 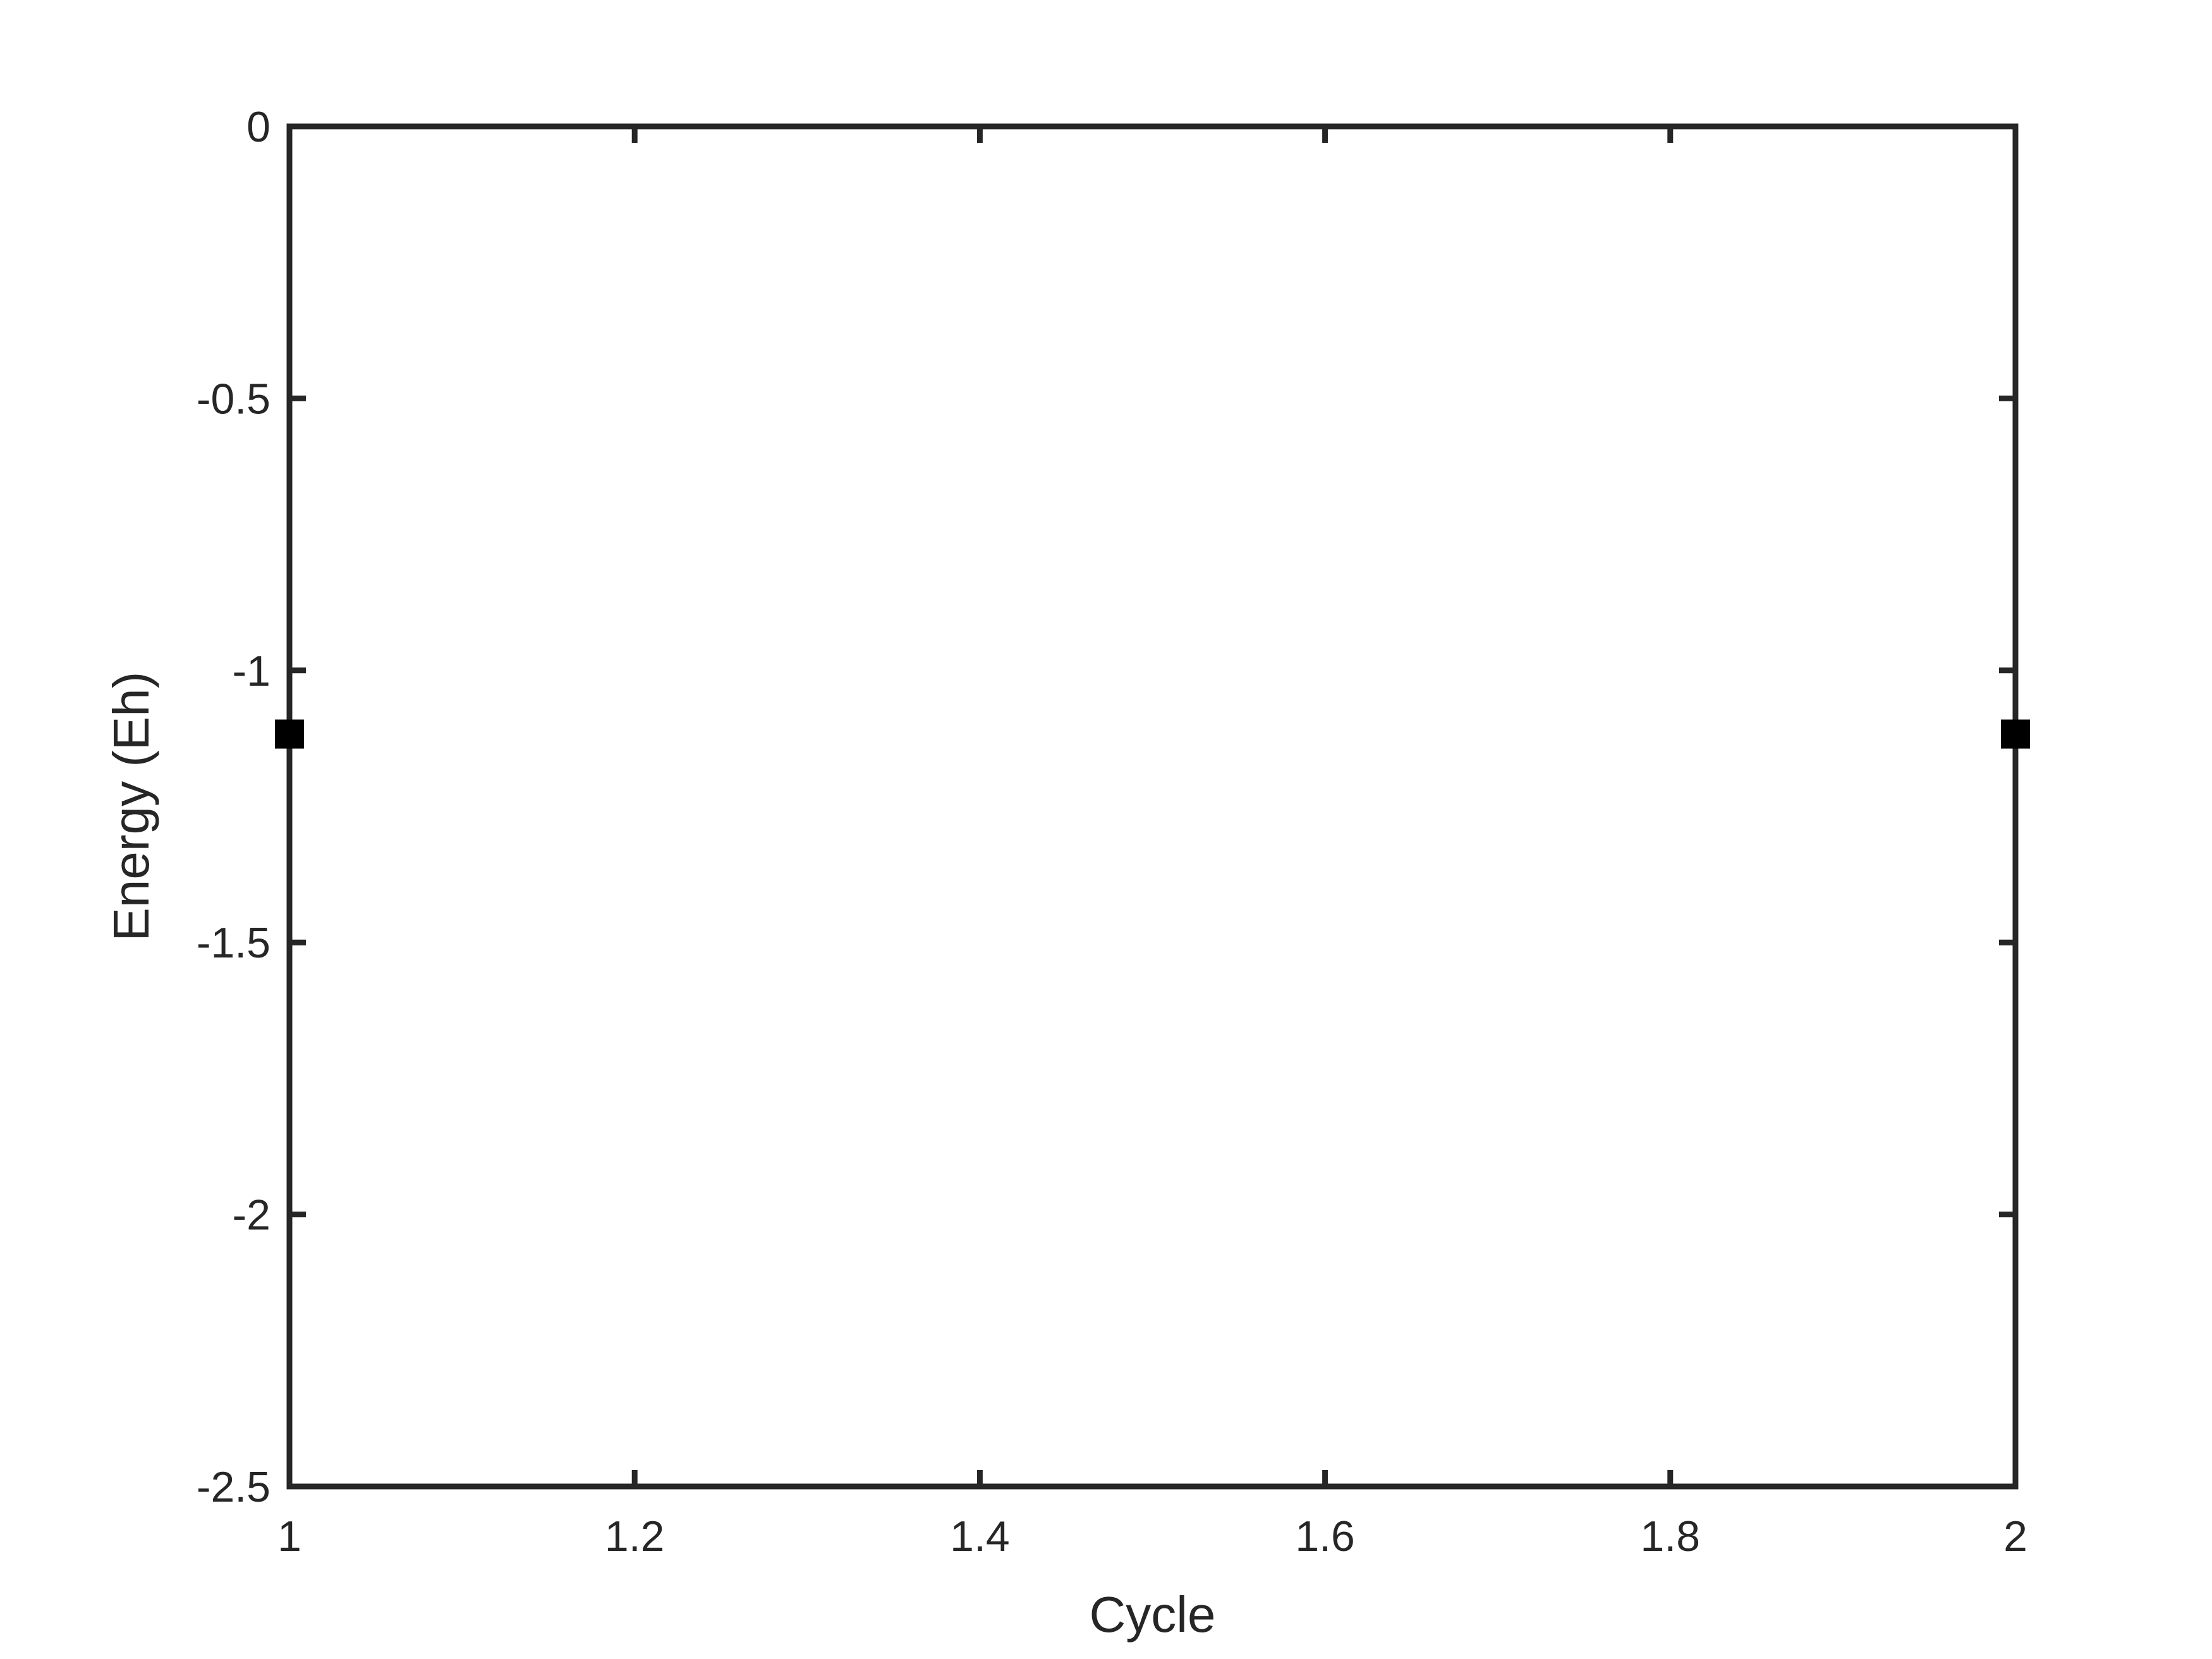 I want to click on y-tick-label: -0.5, so click(x=233, y=399).